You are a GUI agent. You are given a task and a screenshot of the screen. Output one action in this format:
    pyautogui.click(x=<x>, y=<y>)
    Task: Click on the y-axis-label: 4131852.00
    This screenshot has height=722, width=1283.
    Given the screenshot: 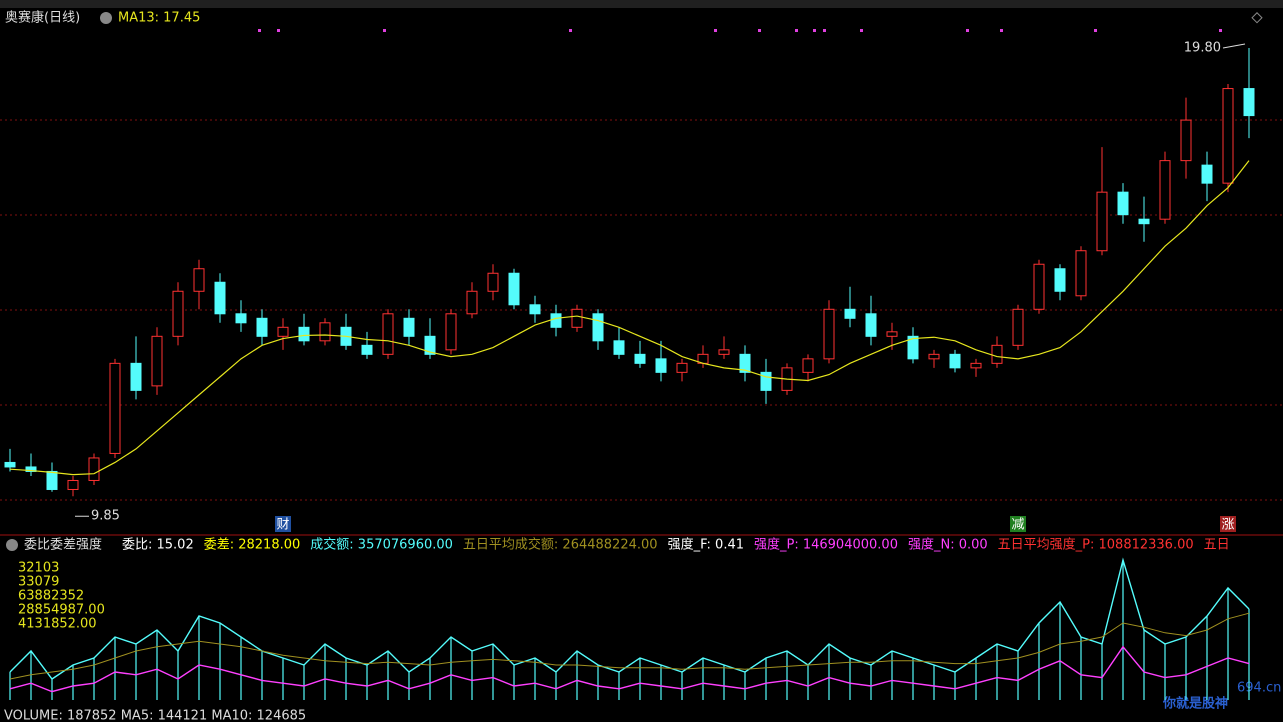 What is the action you would take?
    pyautogui.click(x=57, y=624)
    